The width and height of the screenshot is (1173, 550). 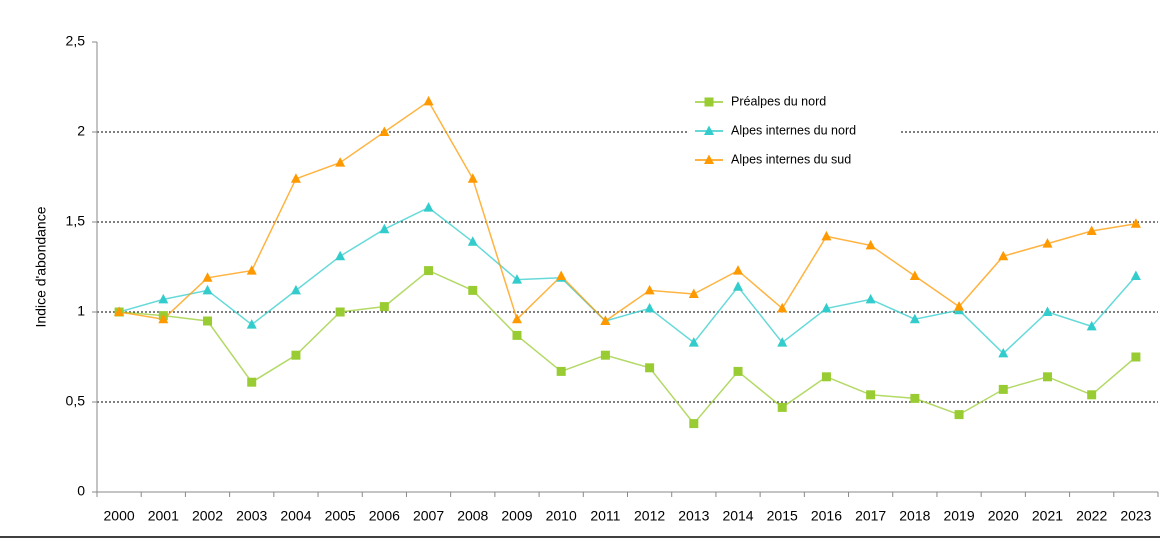 I want to click on y-tick-label: 1,5, so click(x=76, y=221).